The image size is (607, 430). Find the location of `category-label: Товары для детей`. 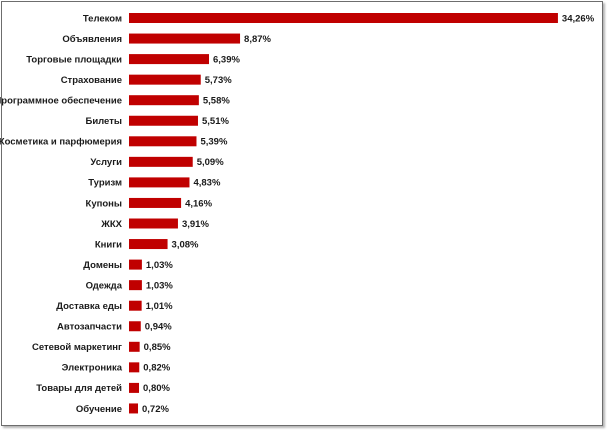

category-label: Товары для детей is located at coordinates (79, 388).